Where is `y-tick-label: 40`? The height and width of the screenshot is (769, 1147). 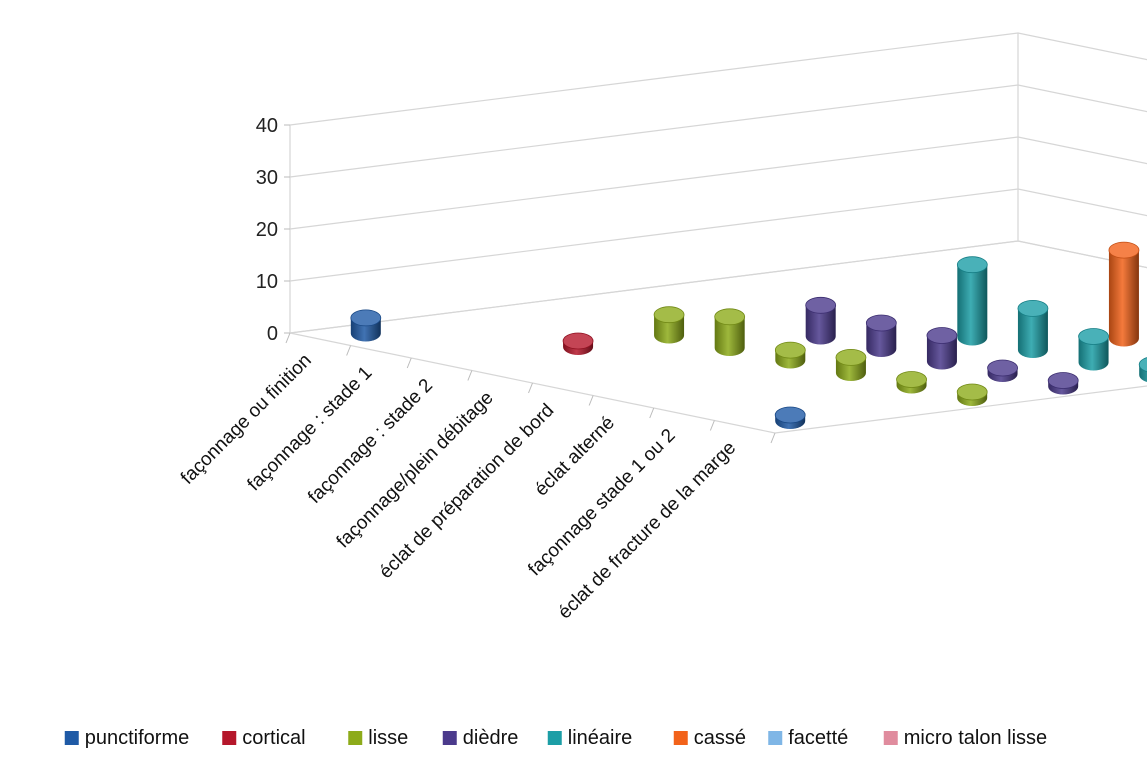 y-tick-label: 40 is located at coordinates (267, 126).